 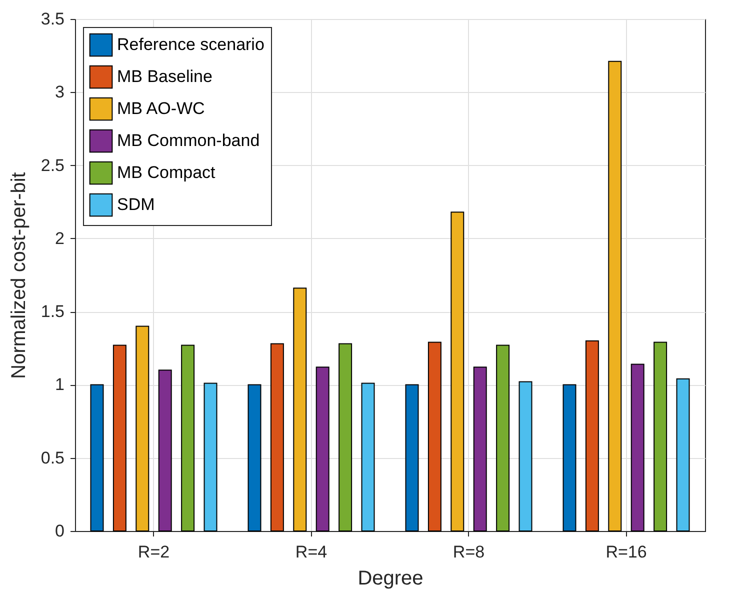 I want to click on y-tick-label: 0, so click(x=59, y=531).